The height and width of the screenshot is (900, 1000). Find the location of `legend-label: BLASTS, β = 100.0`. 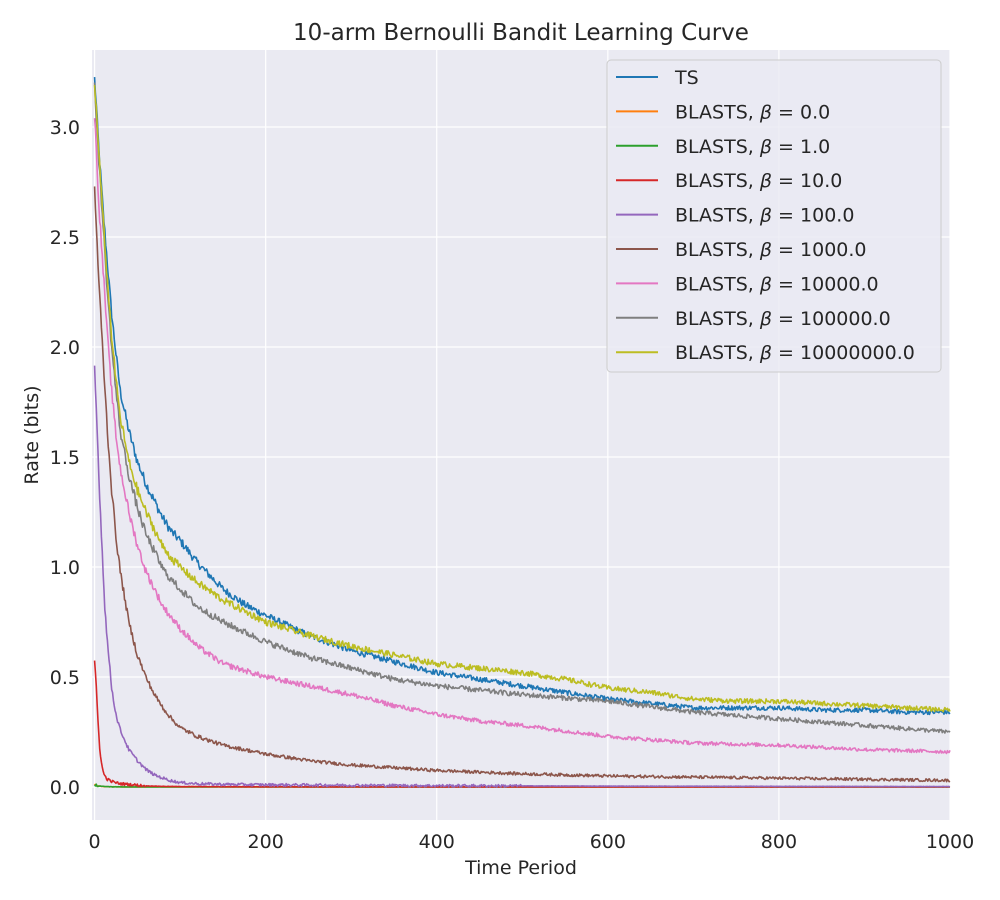

legend-label: BLASTS, β = 100.0 is located at coordinates (764, 216).